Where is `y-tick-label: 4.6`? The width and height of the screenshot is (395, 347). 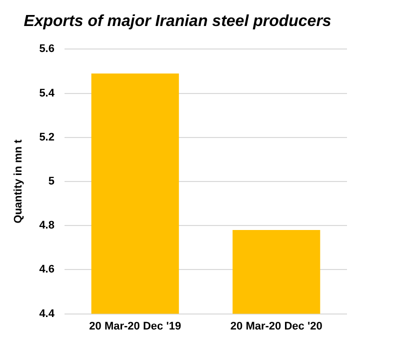
y-tick-label: 4.6 is located at coordinates (46, 270).